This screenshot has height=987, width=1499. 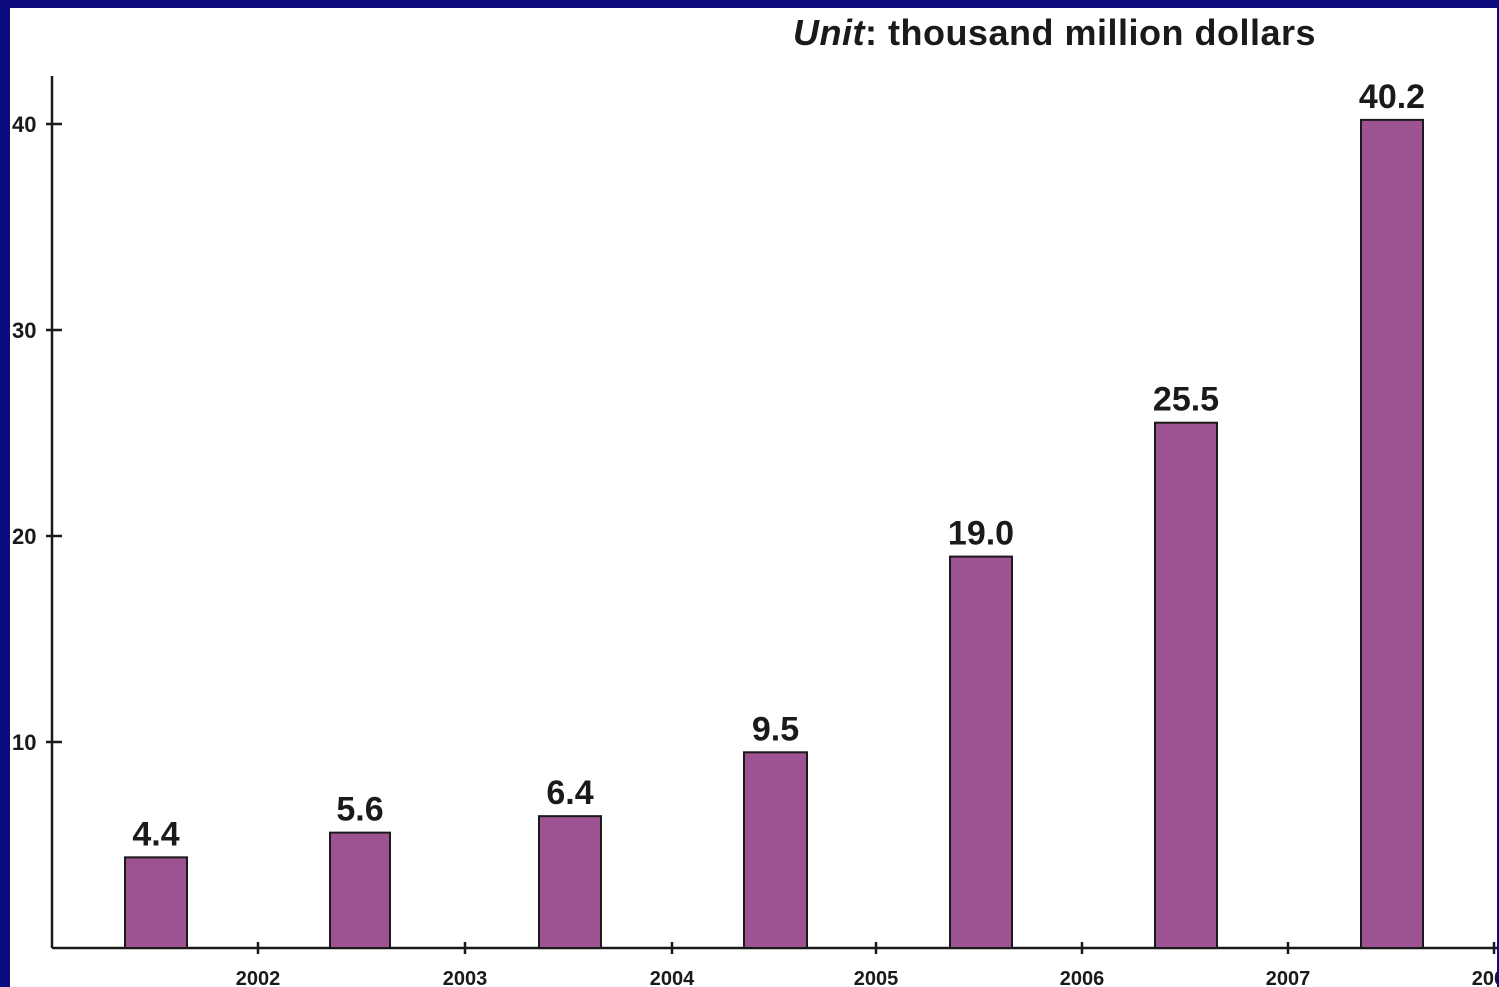 I want to click on unit-text: : thousand million dollars, so click(x=1090, y=32).